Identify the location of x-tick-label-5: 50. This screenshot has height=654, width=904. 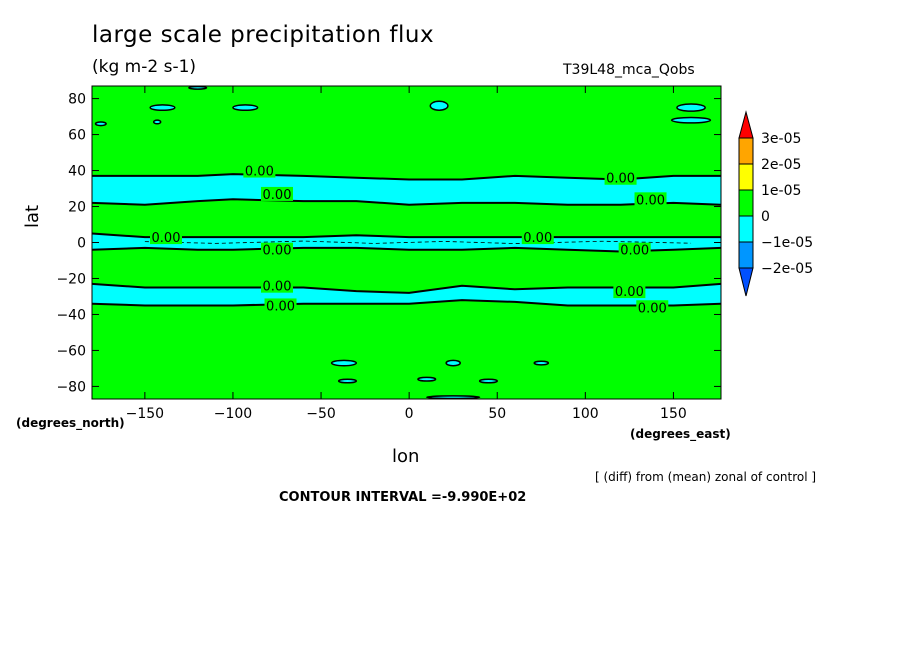
(497, 414).